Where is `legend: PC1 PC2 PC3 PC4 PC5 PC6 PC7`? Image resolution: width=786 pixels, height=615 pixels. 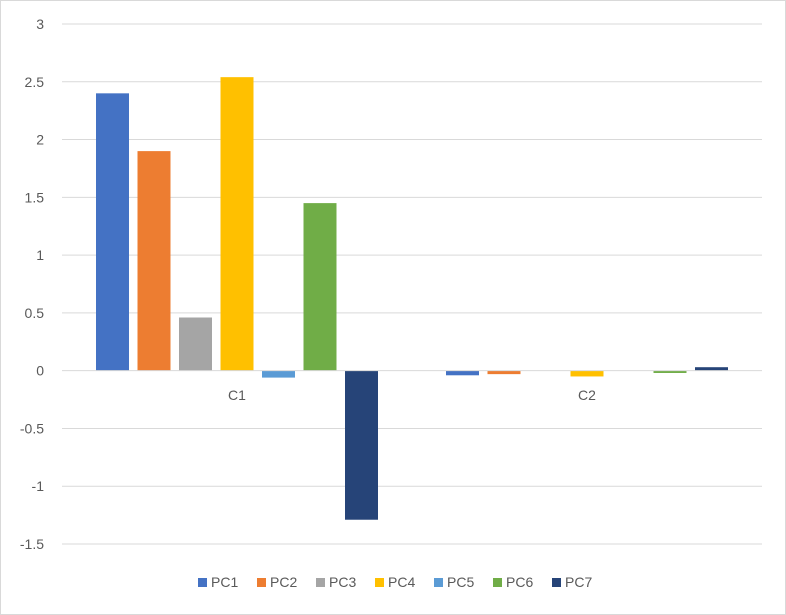
legend: PC1 PC2 PC3 PC4 PC5 PC6 PC7 is located at coordinates (395, 582).